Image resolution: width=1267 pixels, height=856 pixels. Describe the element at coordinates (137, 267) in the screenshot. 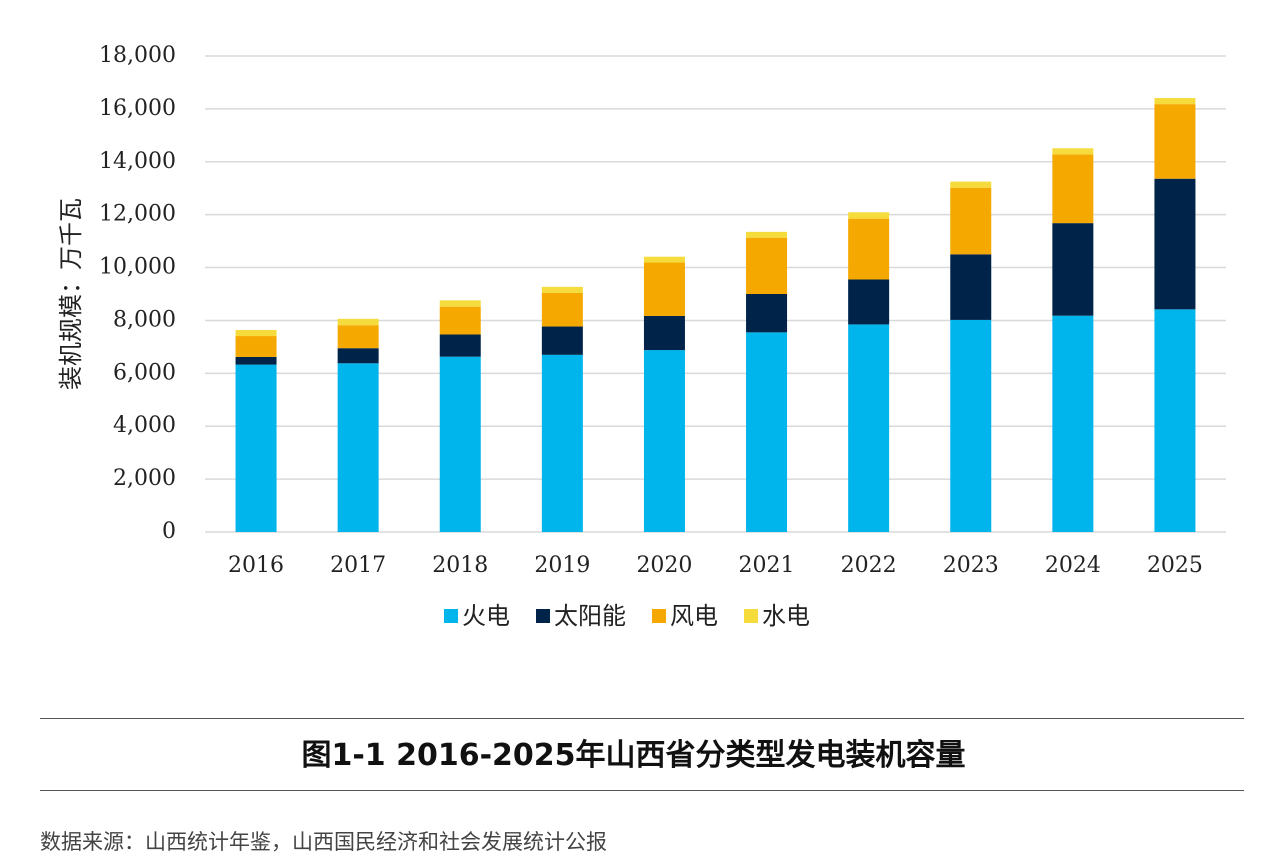

I see `y-tick-label: 10,000` at that location.